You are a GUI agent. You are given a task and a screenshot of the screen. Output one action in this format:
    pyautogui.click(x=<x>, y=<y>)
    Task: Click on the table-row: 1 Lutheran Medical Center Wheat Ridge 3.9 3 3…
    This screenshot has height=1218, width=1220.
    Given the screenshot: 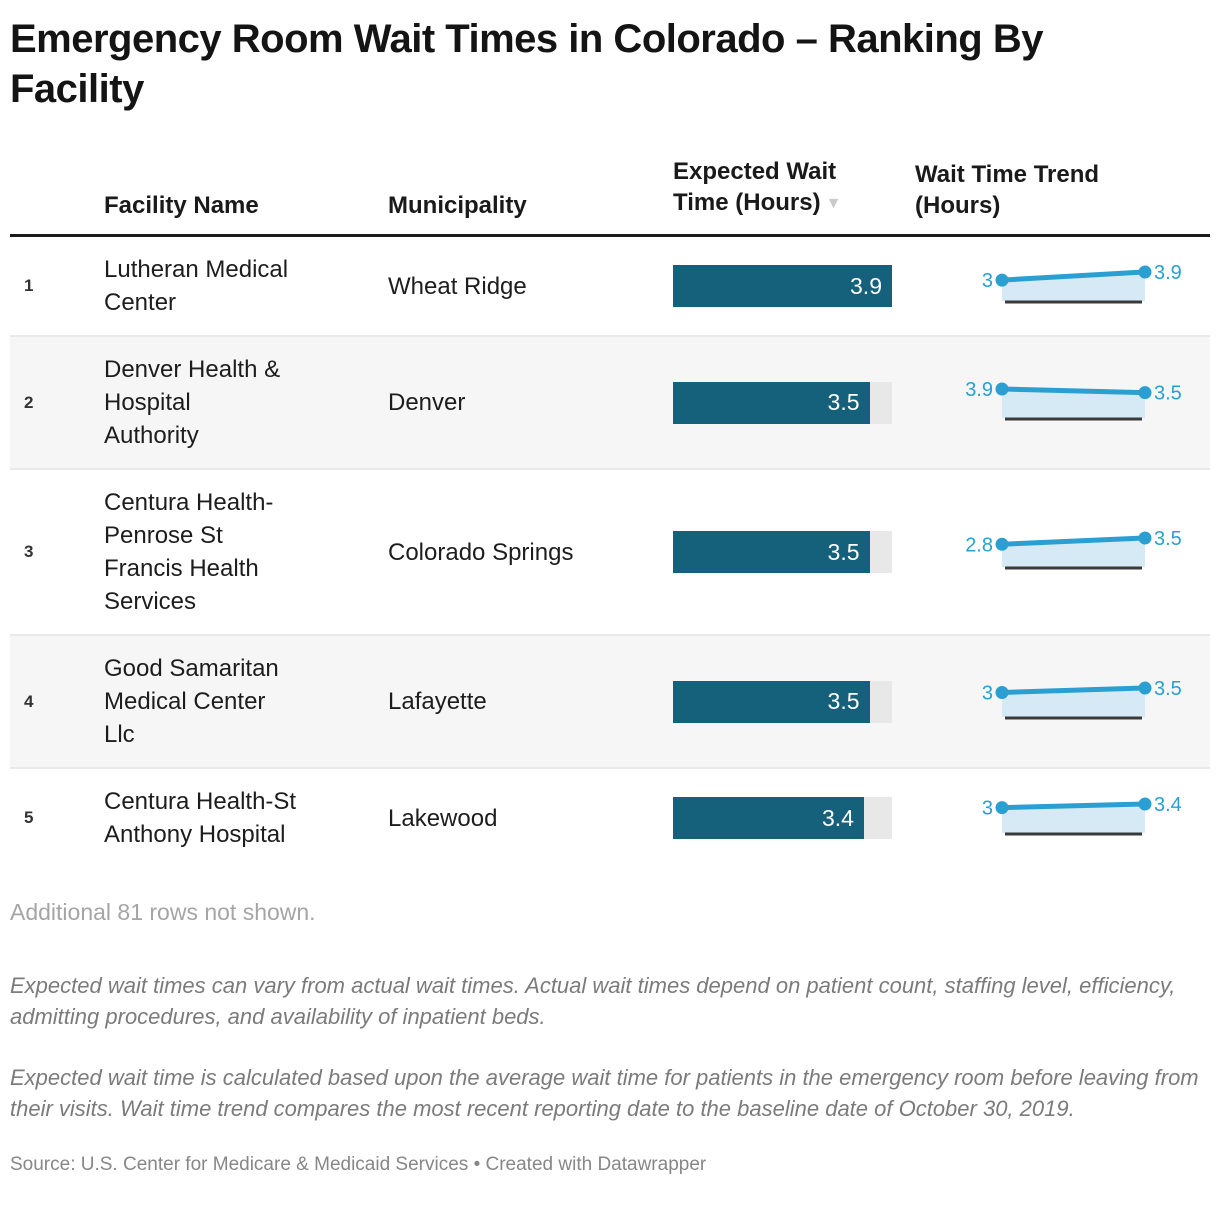 What is the action you would take?
    pyautogui.click(x=610, y=286)
    